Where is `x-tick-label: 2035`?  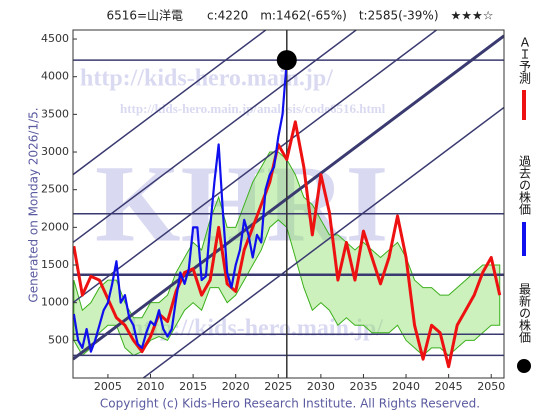 x-tick-label: 2035 is located at coordinates (363, 386).